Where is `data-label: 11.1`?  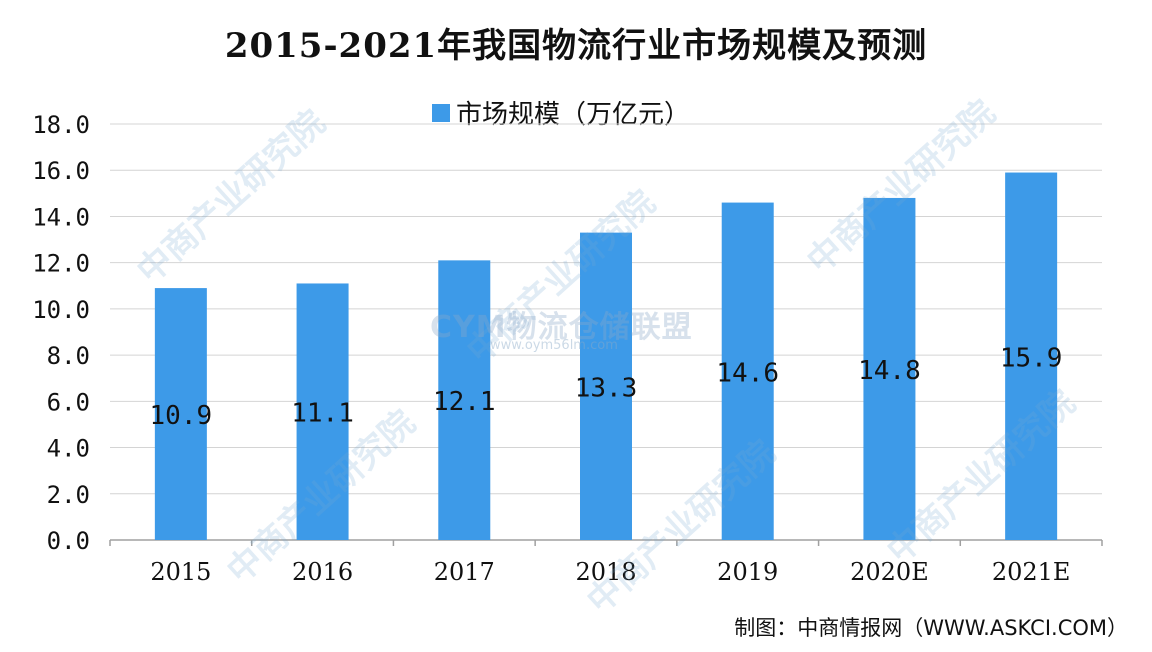
data-label: 11.1 is located at coordinates (322, 414).